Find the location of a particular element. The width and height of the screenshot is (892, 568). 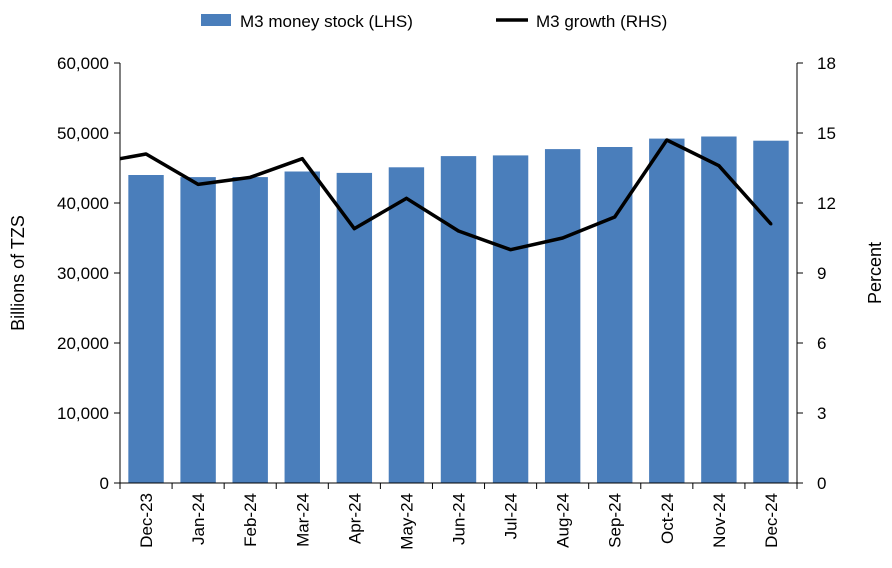

left-tick-label: 10,000 is located at coordinates (83, 413).